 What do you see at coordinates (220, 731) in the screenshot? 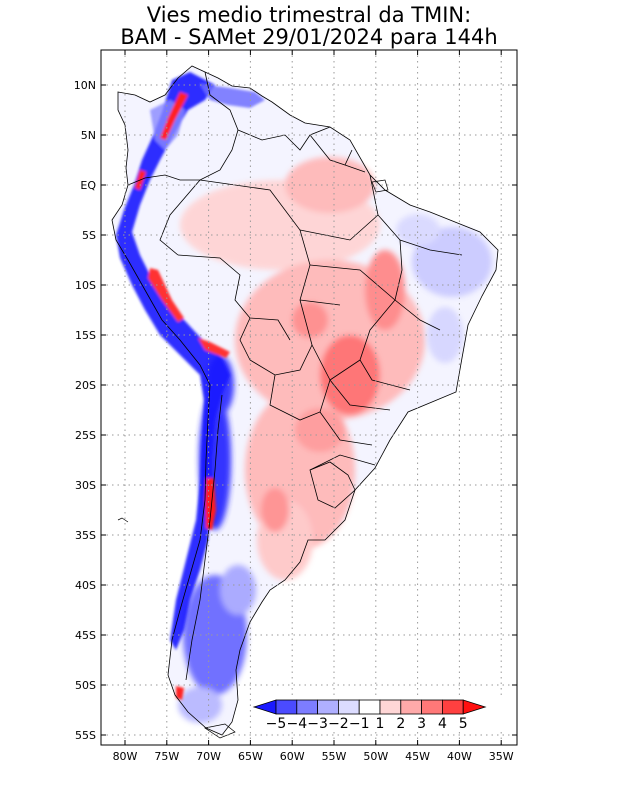
I see `island-tierra-del-fuego` at bounding box center [220, 731].